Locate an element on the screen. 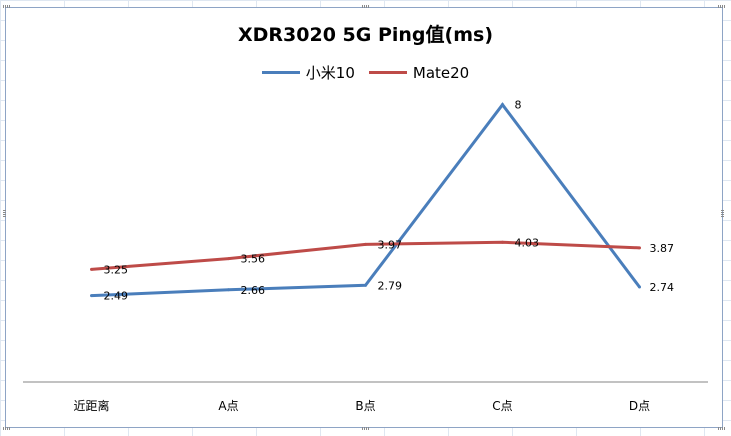 Image resolution: width=731 pixels, height=436 pixels. x-tick-label-1: A点 is located at coordinates (228, 406).